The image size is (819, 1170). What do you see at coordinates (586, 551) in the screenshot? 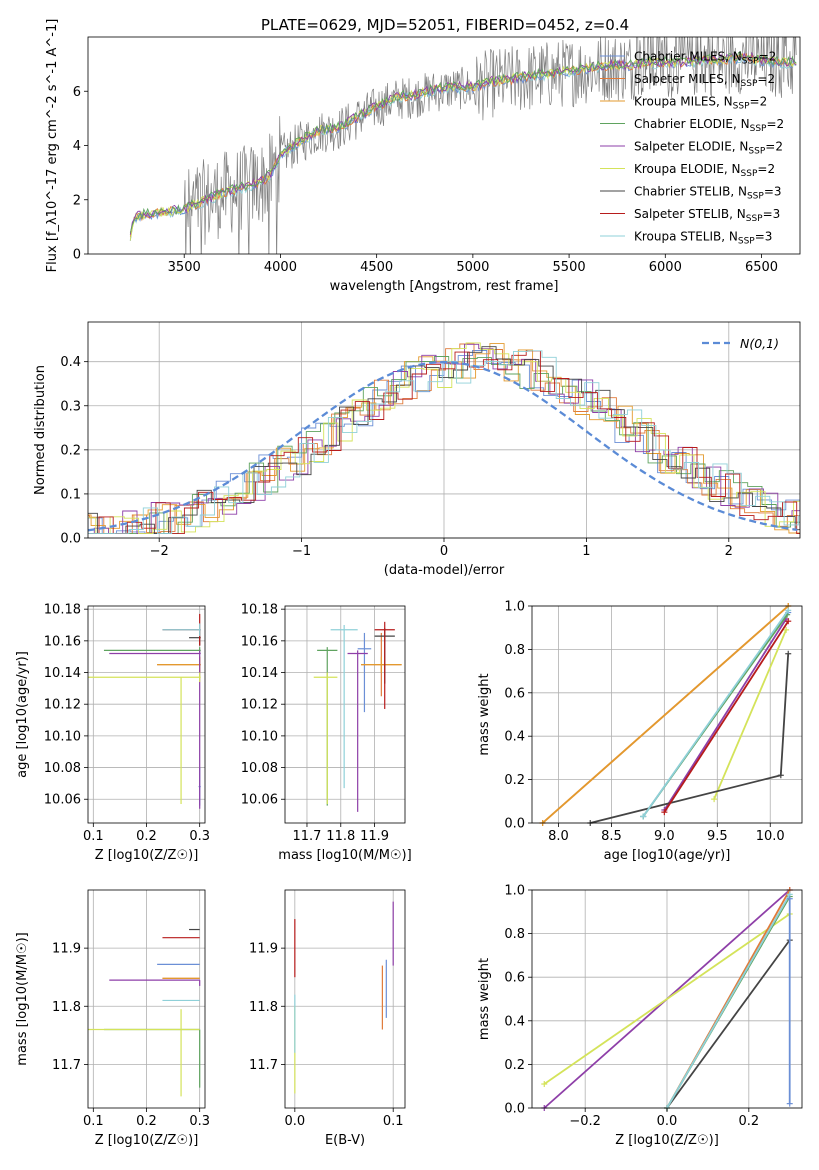
I see `x-tick-label: 1` at bounding box center [586, 551].